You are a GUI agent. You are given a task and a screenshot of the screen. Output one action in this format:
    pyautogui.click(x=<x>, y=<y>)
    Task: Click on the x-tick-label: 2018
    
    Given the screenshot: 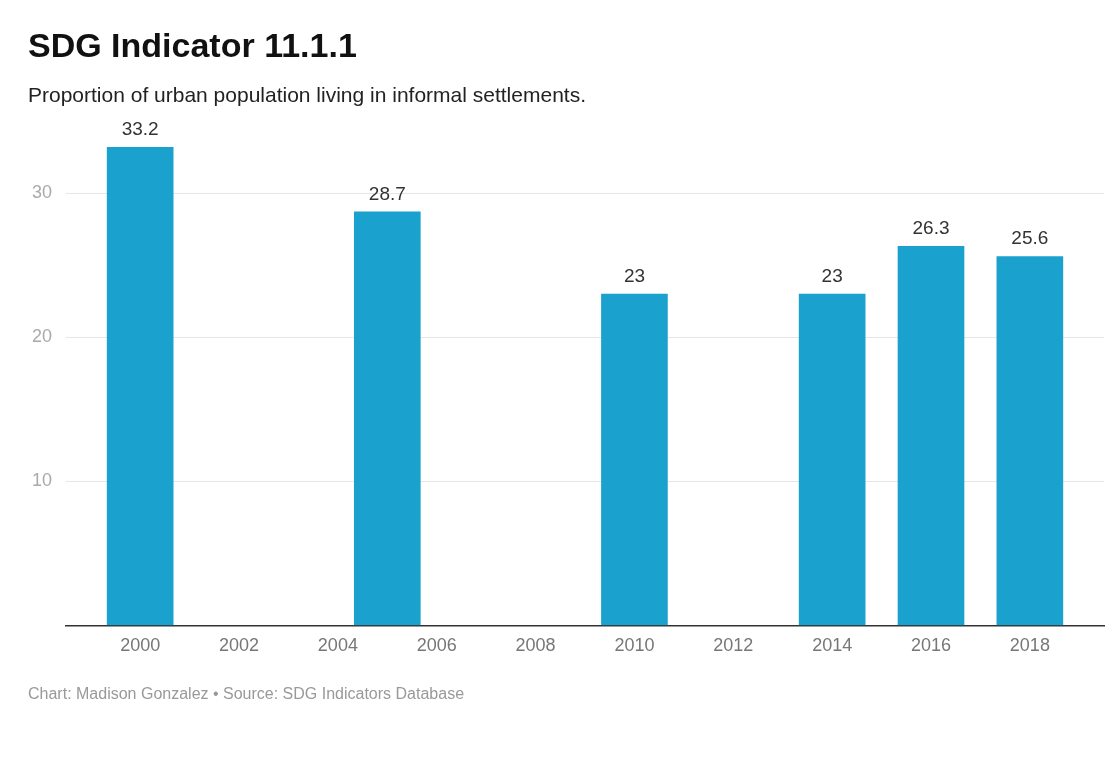 What is the action you would take?
    pyautogui.click(x=1029, y=645)
    